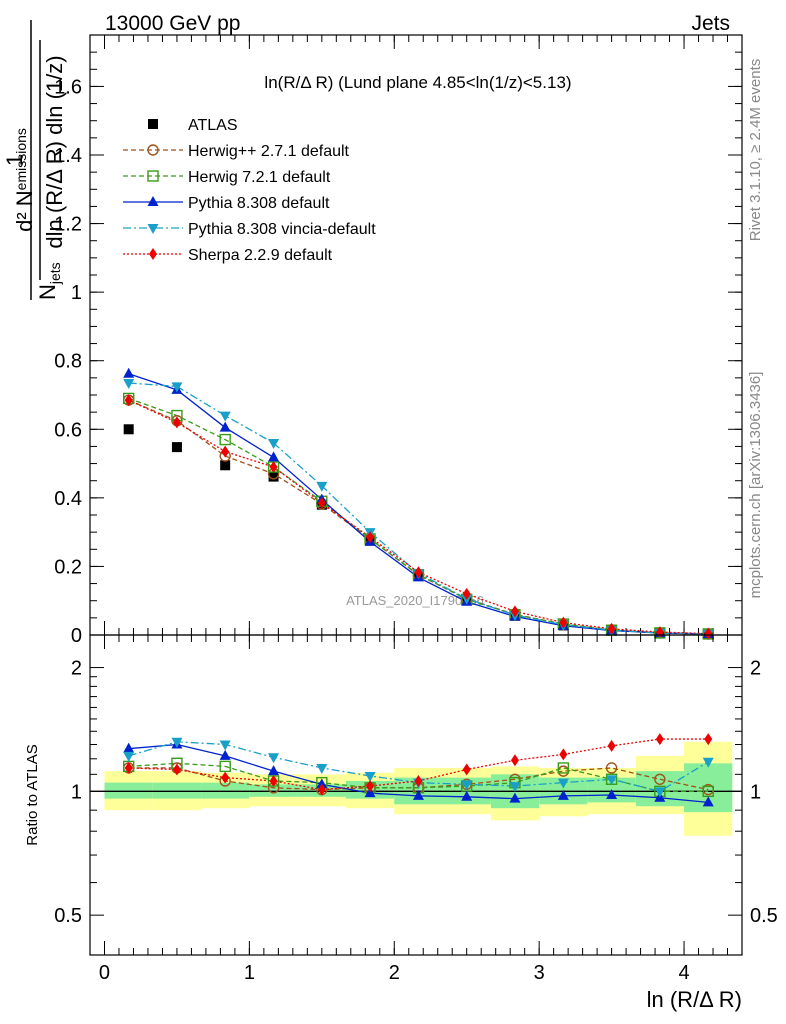 This screenshot has height=1024, width=786. What do you see at coordinates (76, 293) in the screenshot?
I see `main-y-tick-label: 1` at bounding box center [76, 293].